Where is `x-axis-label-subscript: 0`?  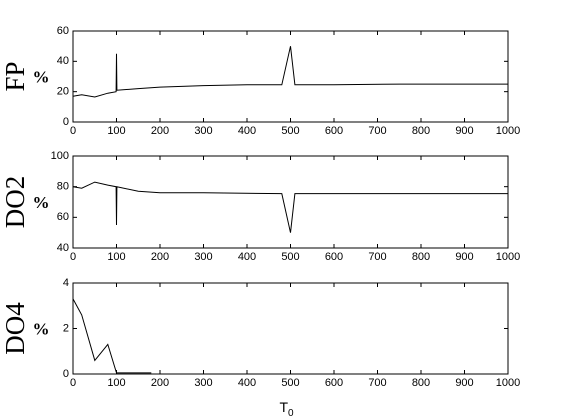 x-axis-label-subscript: 0 is located at coordinates (291, 413).